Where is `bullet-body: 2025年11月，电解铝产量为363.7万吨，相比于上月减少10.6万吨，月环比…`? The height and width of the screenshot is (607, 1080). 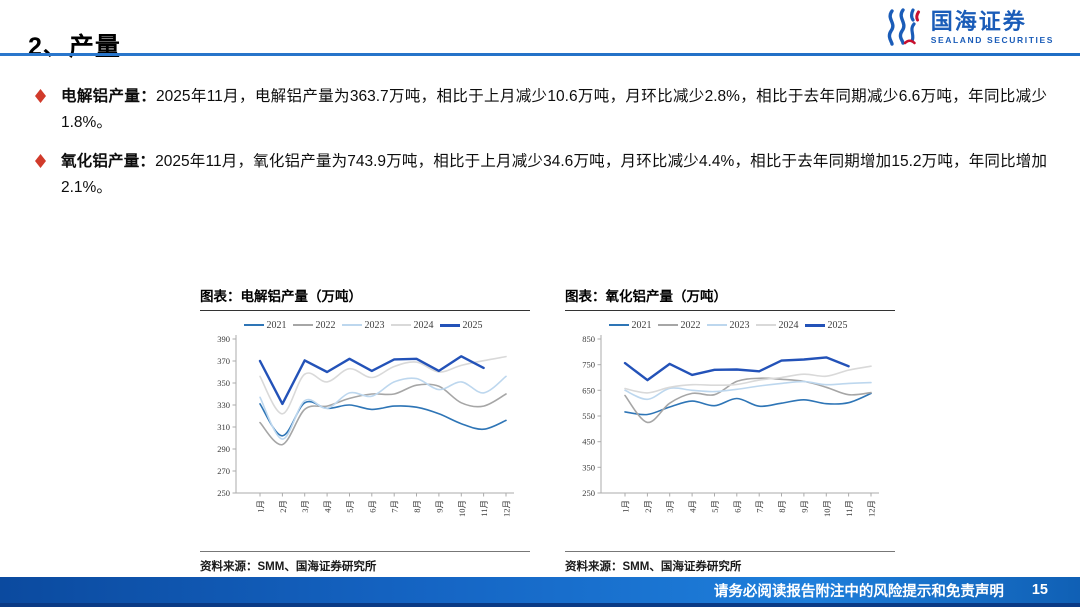 bullet-body: 2025年11月，电解铝产量为363.7万吨，相比于上月减少10.6万吨，月环比… is located at coordinates (554, 109).